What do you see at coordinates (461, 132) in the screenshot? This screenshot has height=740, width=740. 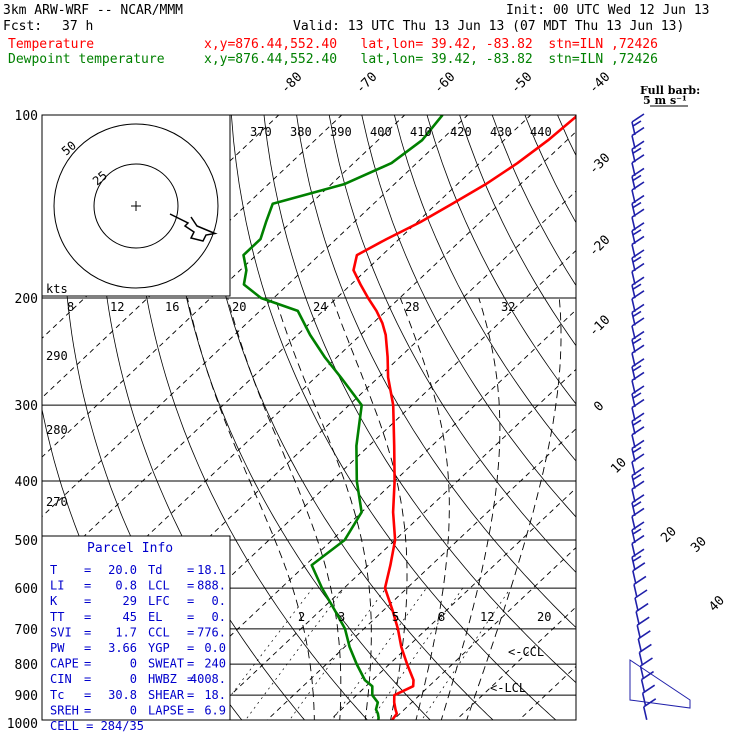 I see `theta-label: 420` at bounding box center [461, 132].